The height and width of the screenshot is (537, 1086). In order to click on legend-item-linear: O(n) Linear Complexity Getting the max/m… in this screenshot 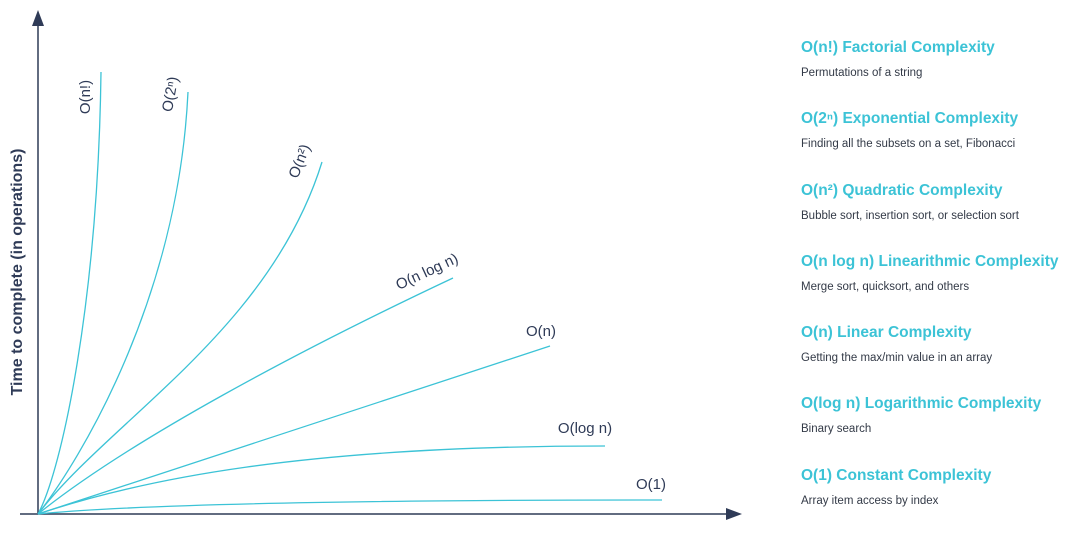, I will do `click(942, 358)`.